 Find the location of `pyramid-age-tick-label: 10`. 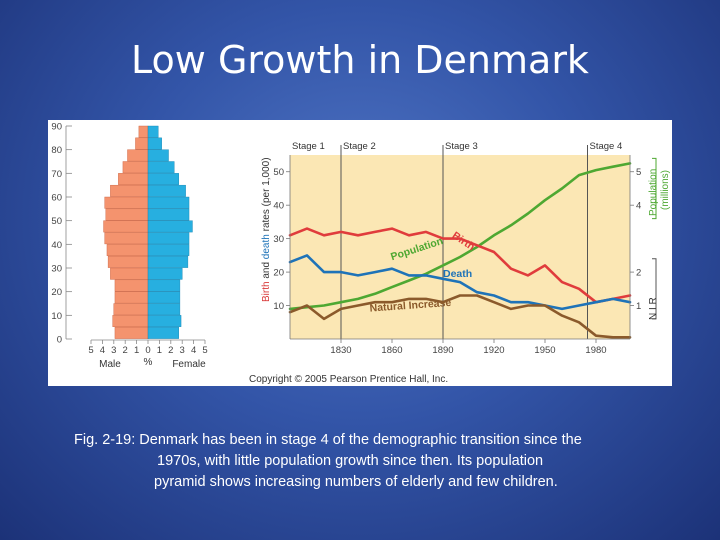

pyramid-age-tick-label: 10 is located at coordinates (56, 316).